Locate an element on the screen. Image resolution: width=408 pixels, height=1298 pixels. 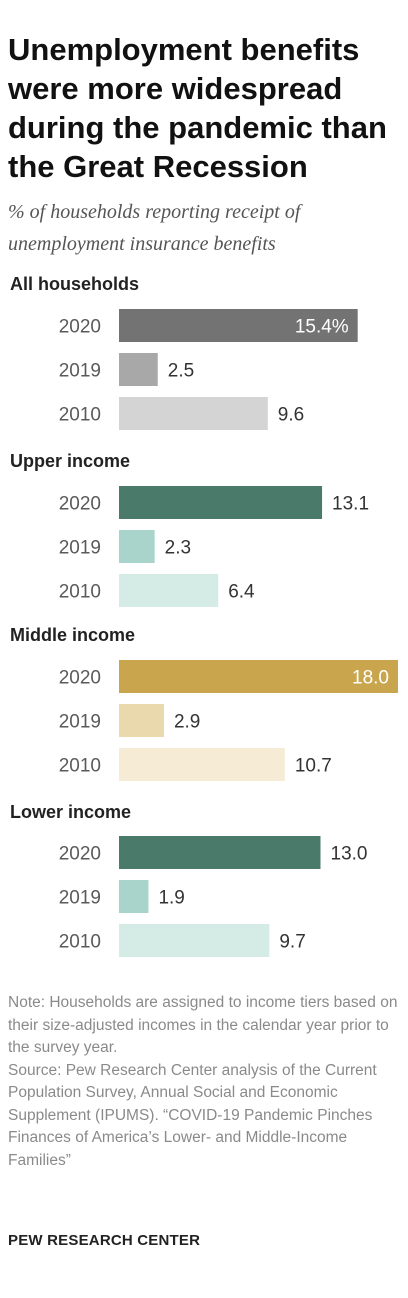
bar-lower-income-2020 is located at coordinates (220, 852).